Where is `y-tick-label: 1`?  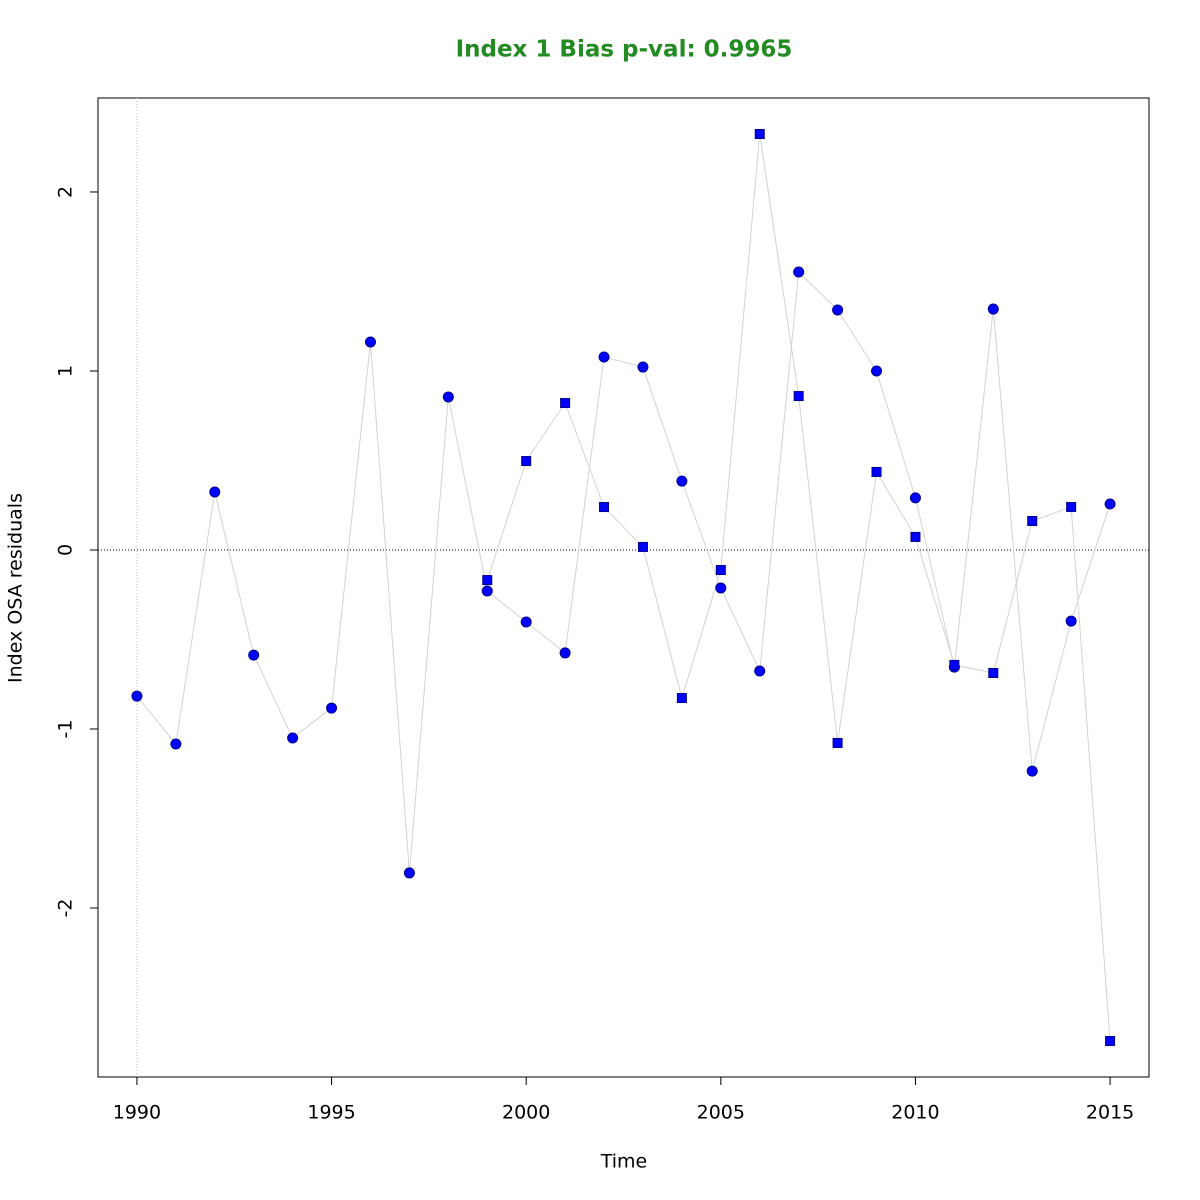
y-tick-label: 1 is located at coordinates (66, 371).